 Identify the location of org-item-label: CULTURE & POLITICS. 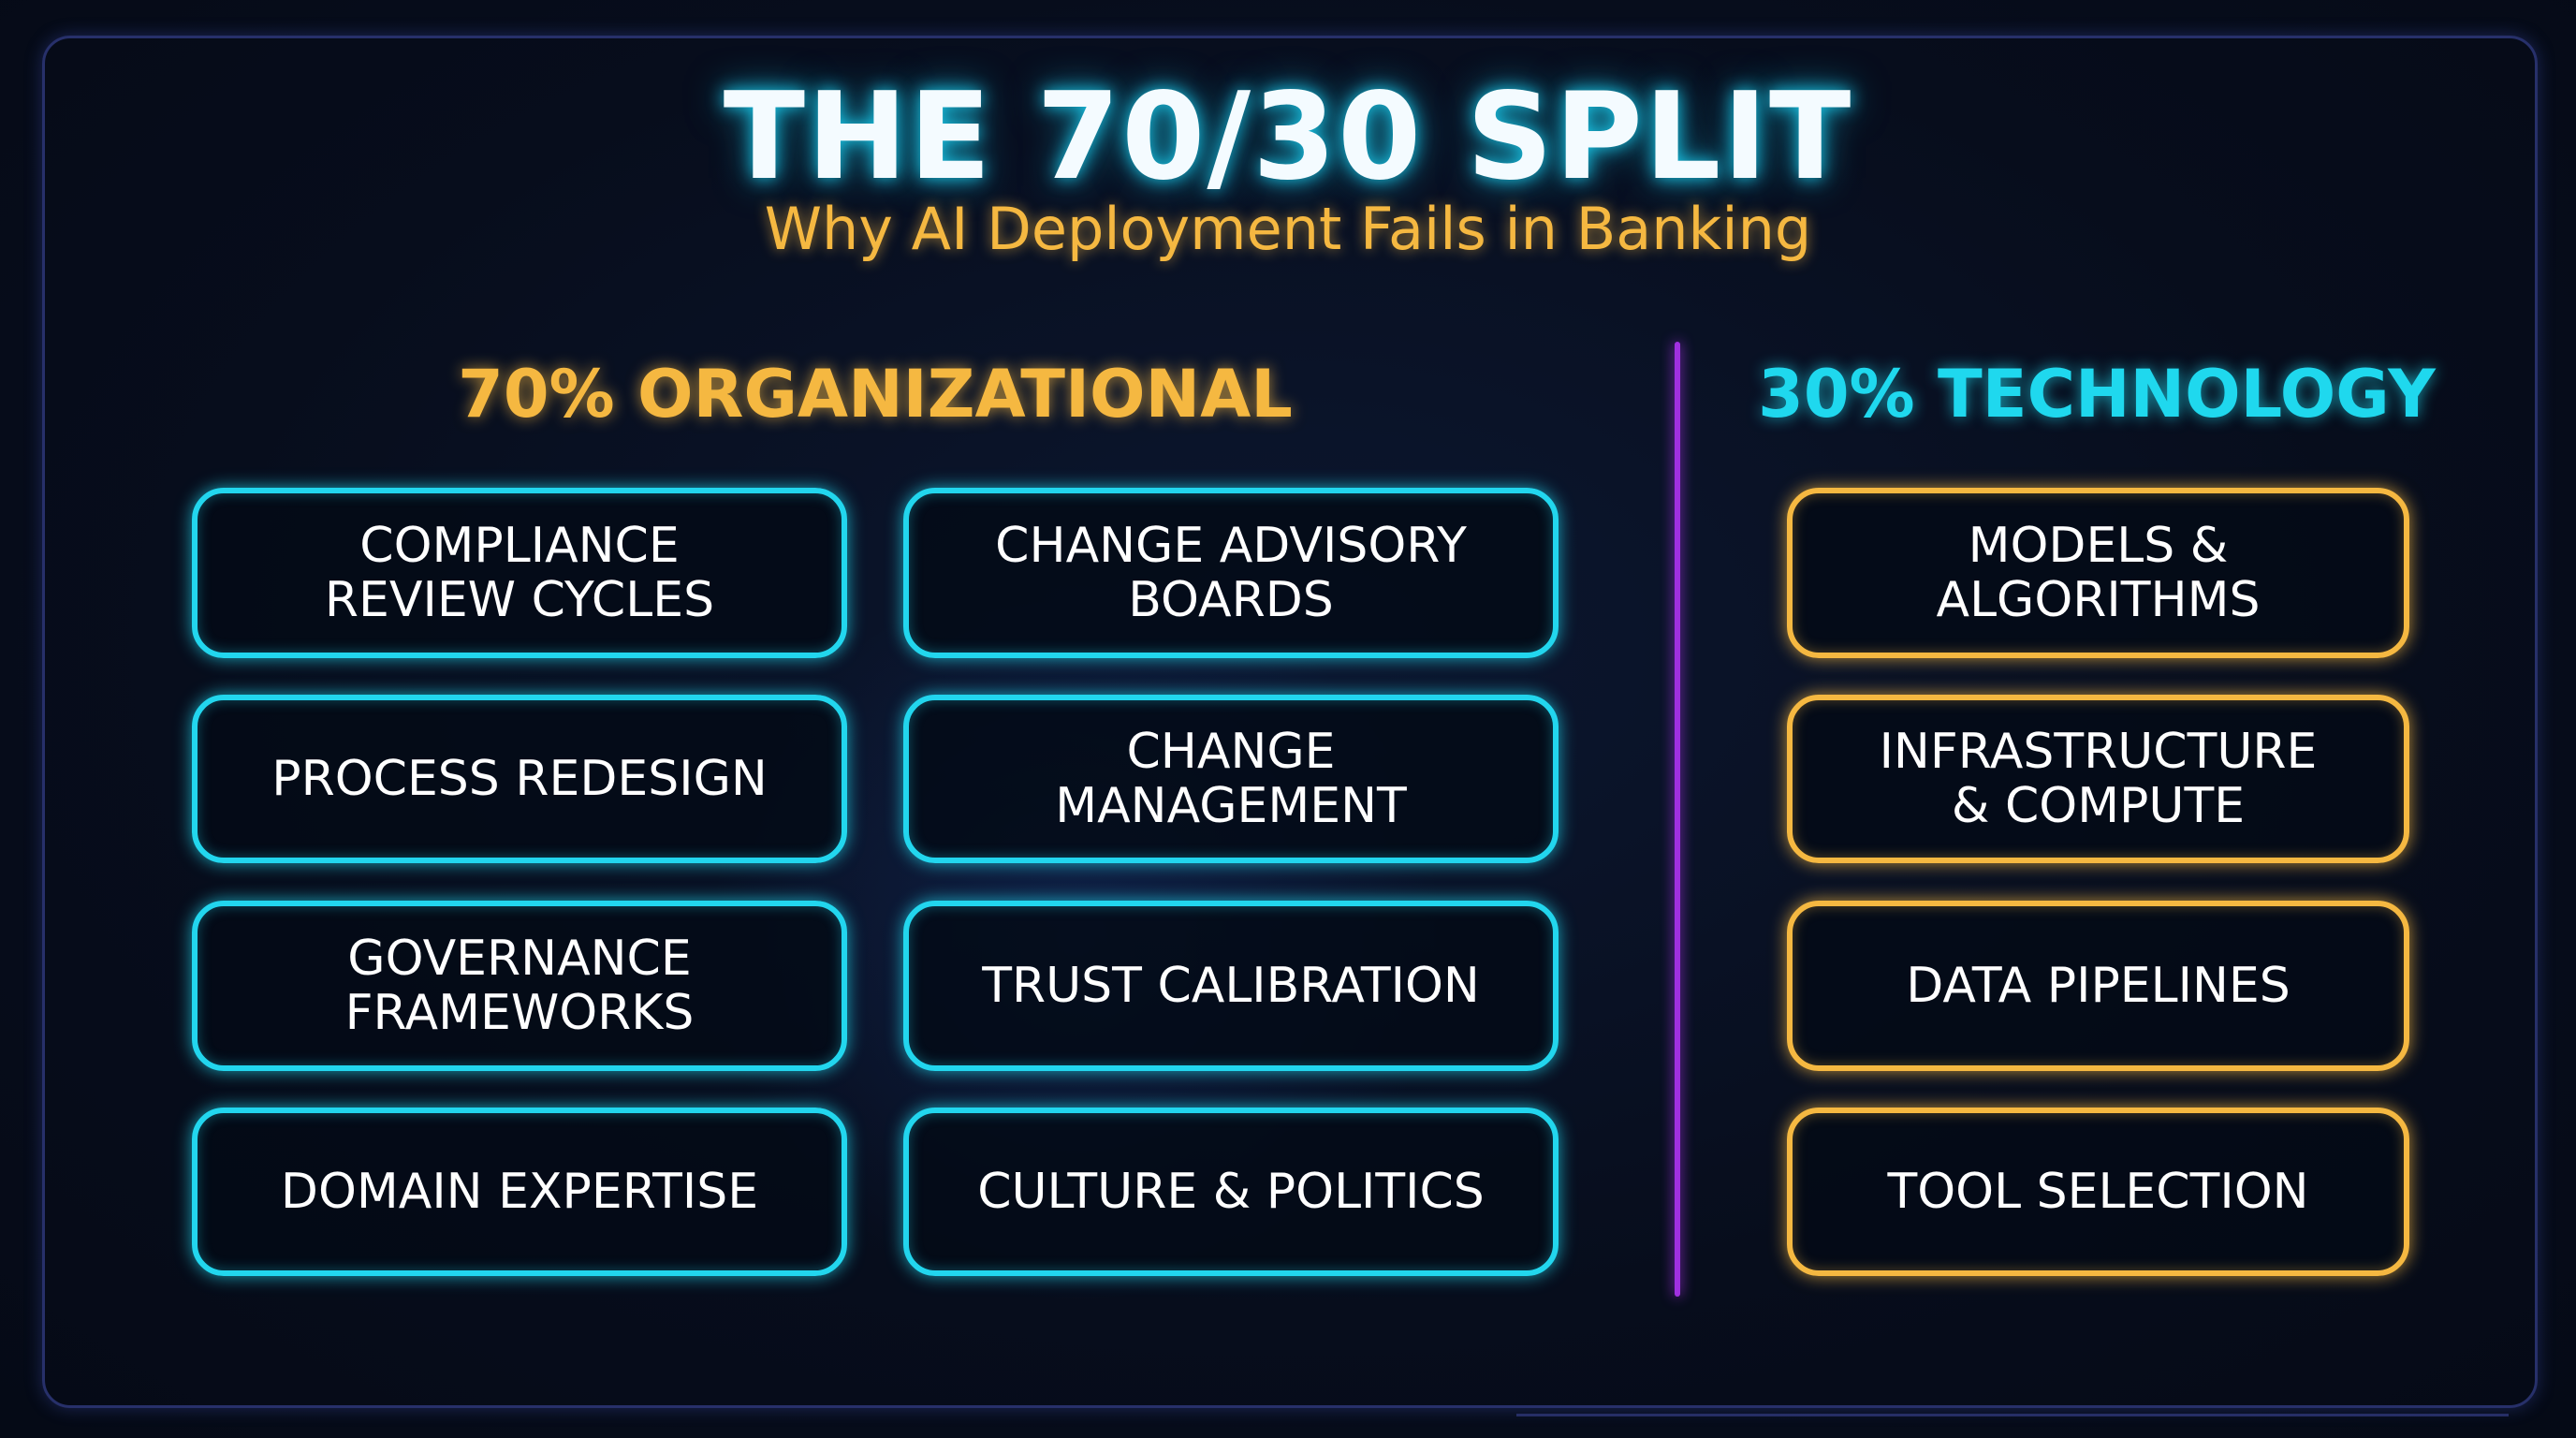
(1231, 1192).